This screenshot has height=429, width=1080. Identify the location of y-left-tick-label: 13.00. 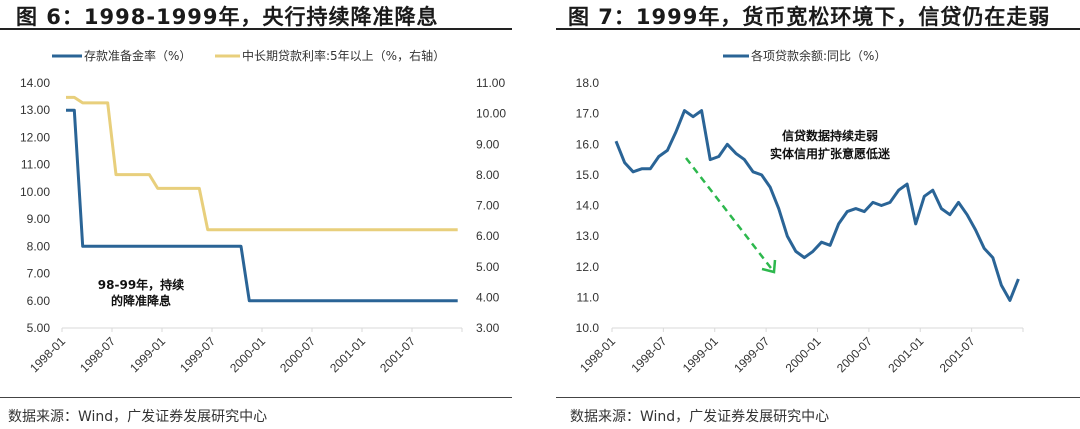
(35, 110).